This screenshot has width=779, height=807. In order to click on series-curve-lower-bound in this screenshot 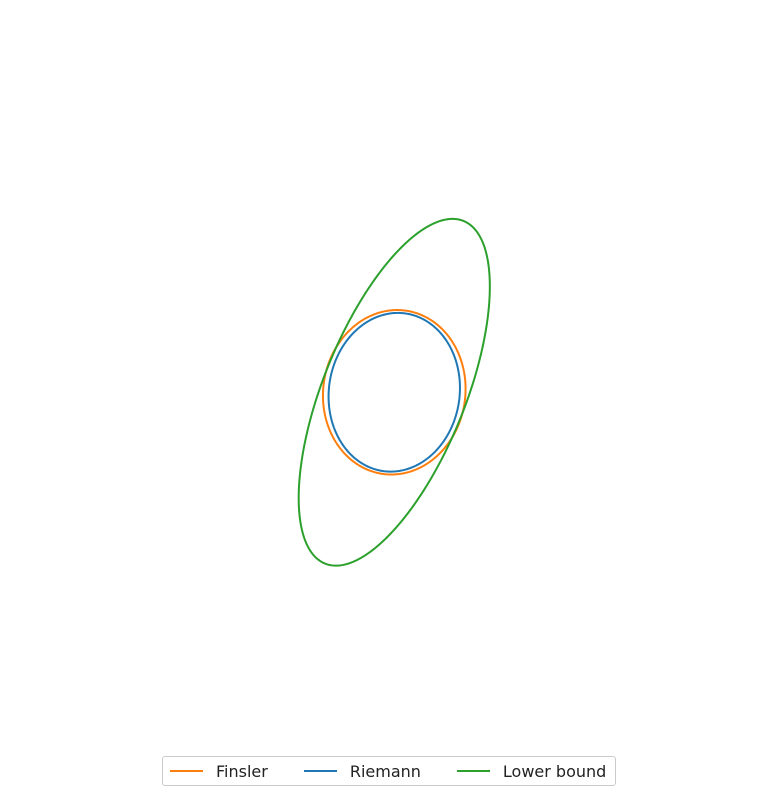, I will do `click(394, 392)`.